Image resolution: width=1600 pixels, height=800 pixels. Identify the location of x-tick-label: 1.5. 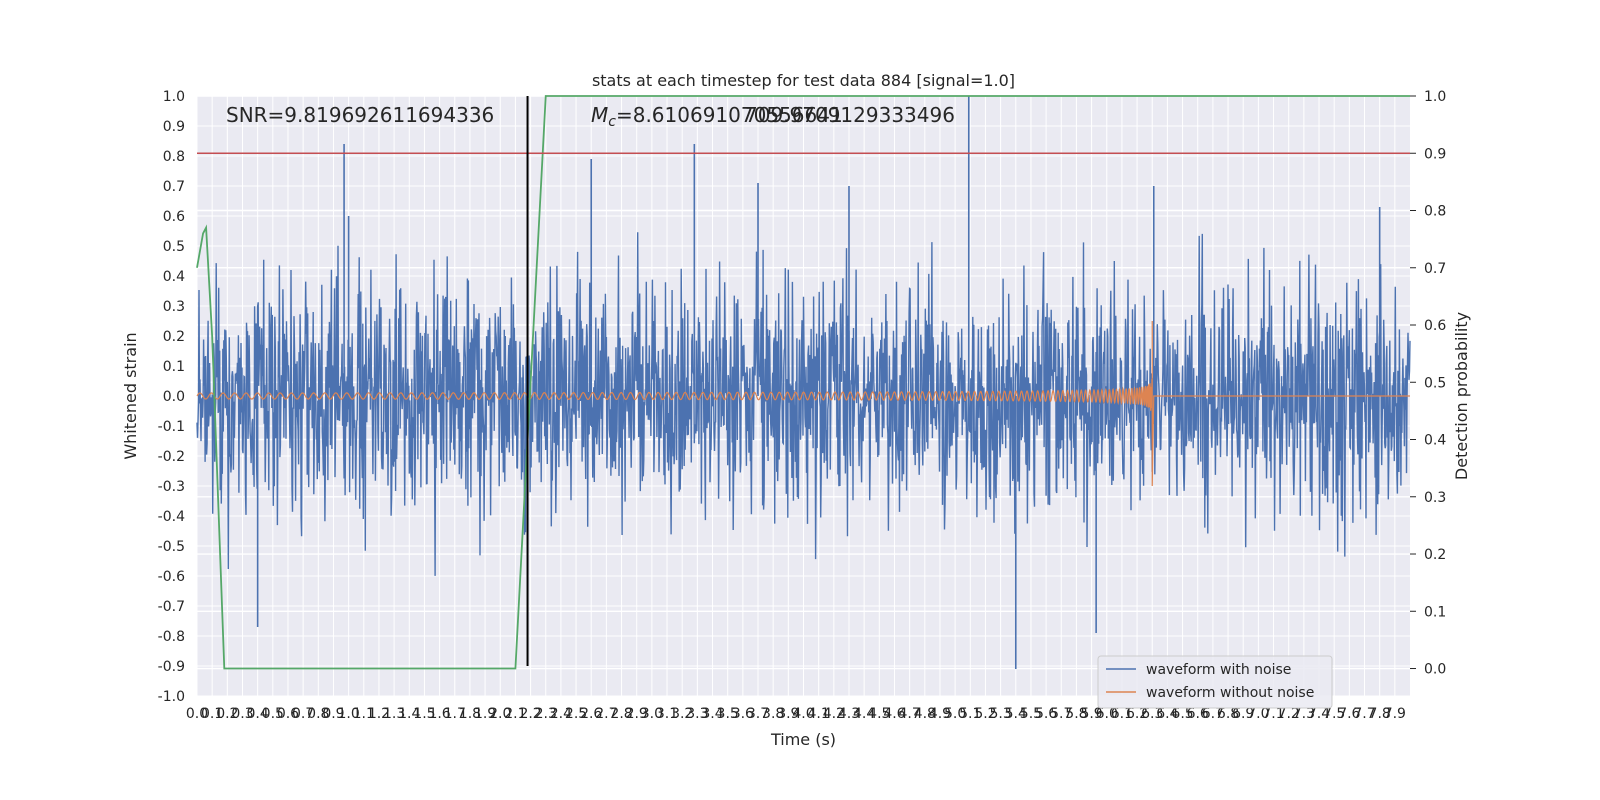
(424, 714).